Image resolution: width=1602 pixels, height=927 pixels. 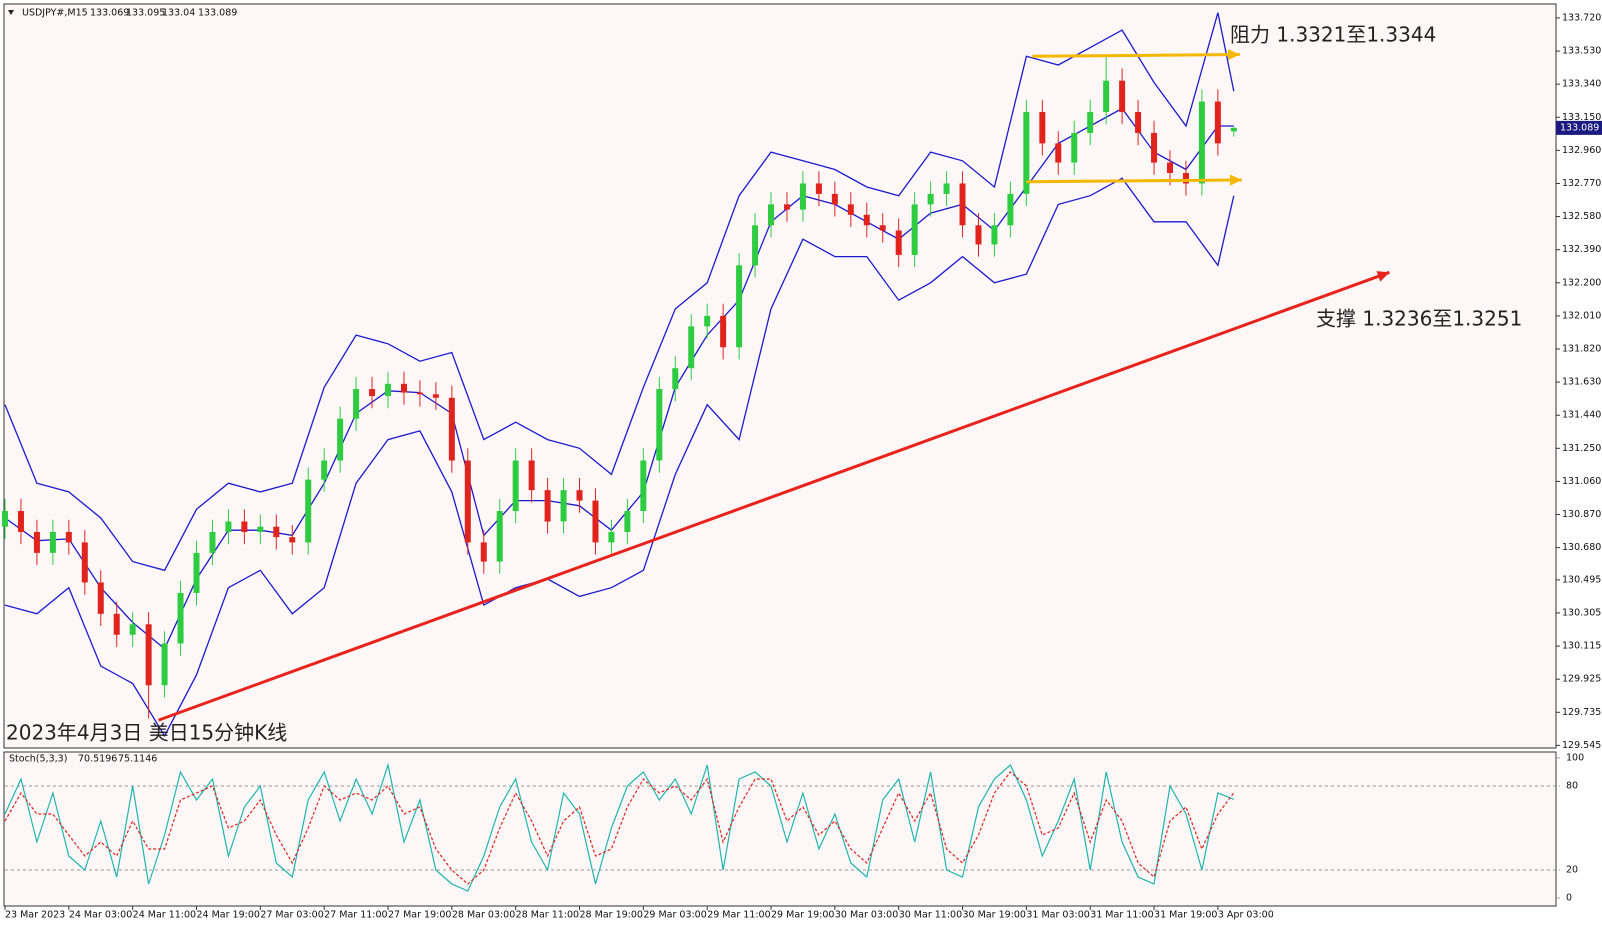 What do you see at coordinates (1581, 51) in the screenshot?
I see `y-tick-label: 133.530` at bounding box center [1581, 51].